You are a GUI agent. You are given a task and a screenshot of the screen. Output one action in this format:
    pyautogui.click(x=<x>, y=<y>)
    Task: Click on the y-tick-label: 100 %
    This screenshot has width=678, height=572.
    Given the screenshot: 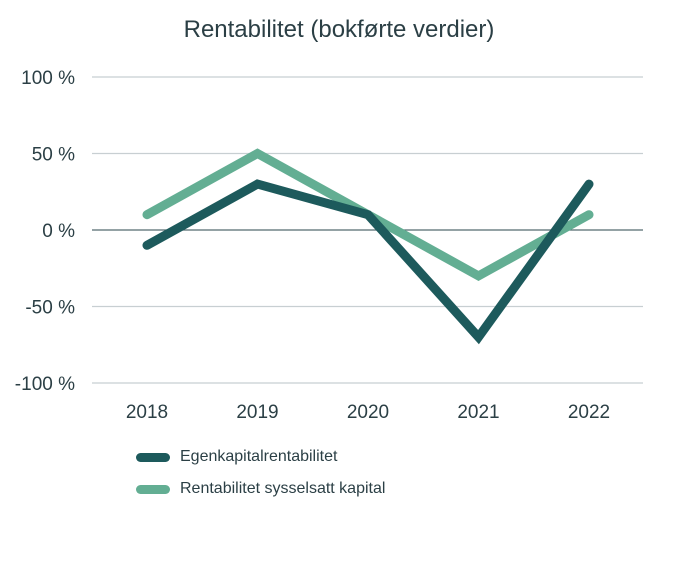 What is the action you would take?
    pyautogui.click(x=48, y=78)
    